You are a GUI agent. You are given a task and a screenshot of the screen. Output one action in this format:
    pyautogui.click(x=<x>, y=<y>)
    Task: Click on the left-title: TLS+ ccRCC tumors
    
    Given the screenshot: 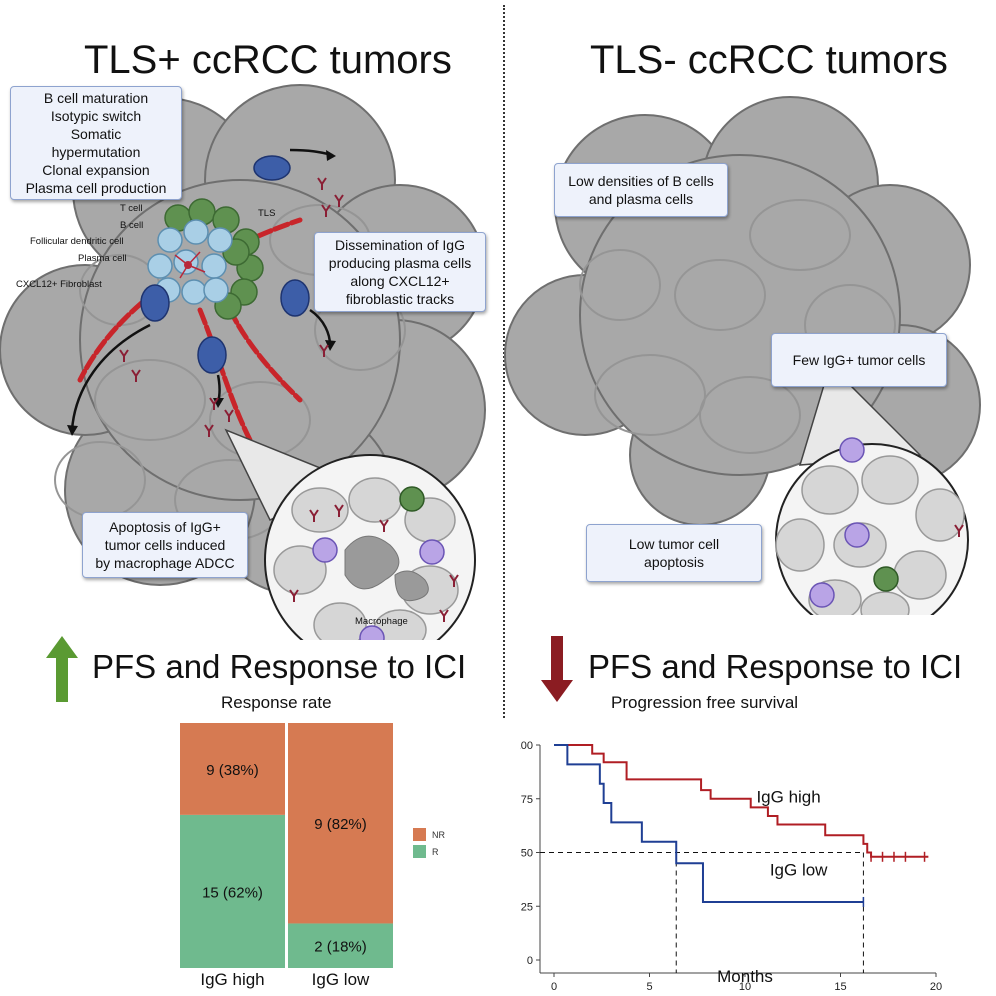 What is the action you would take?
    pyautogui.click(x=268, y=60)
    